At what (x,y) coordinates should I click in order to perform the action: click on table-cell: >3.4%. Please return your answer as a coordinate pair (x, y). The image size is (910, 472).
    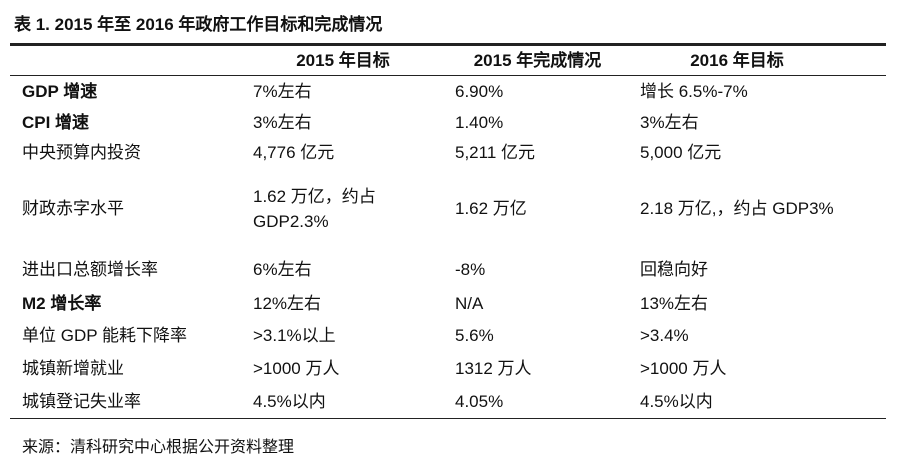
    Looking at the image, I should click on (664, 335).